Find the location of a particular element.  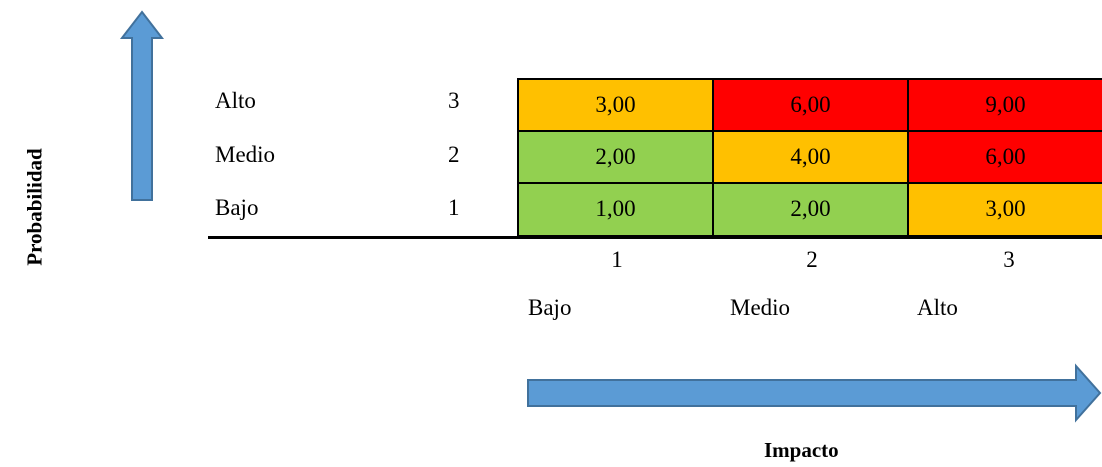

column-value-3: 3 is located at coordinates (1009, 259).